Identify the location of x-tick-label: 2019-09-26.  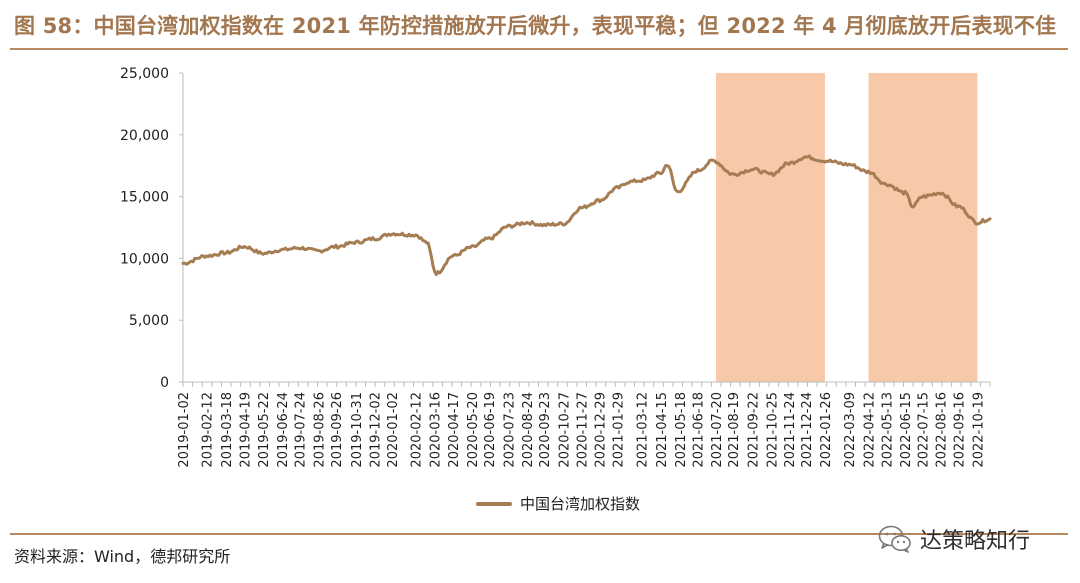
(337, 430).